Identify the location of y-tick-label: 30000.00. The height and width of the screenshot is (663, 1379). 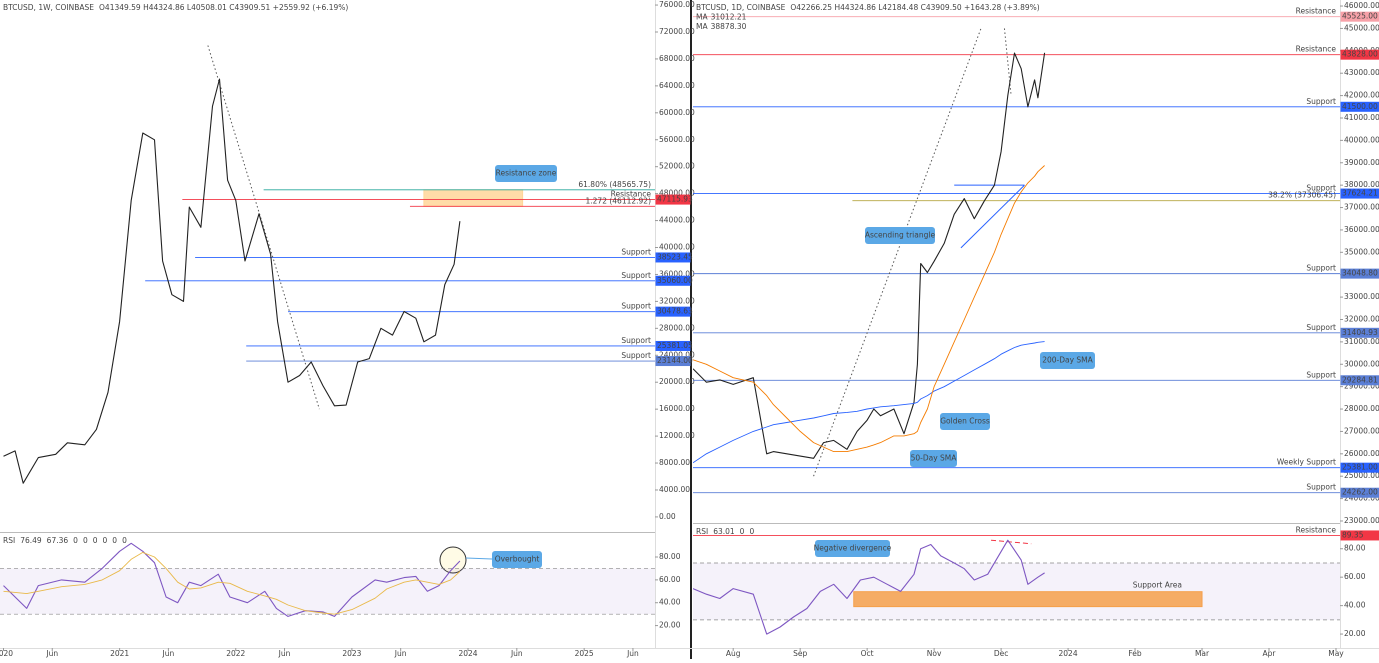
(1361, 363).